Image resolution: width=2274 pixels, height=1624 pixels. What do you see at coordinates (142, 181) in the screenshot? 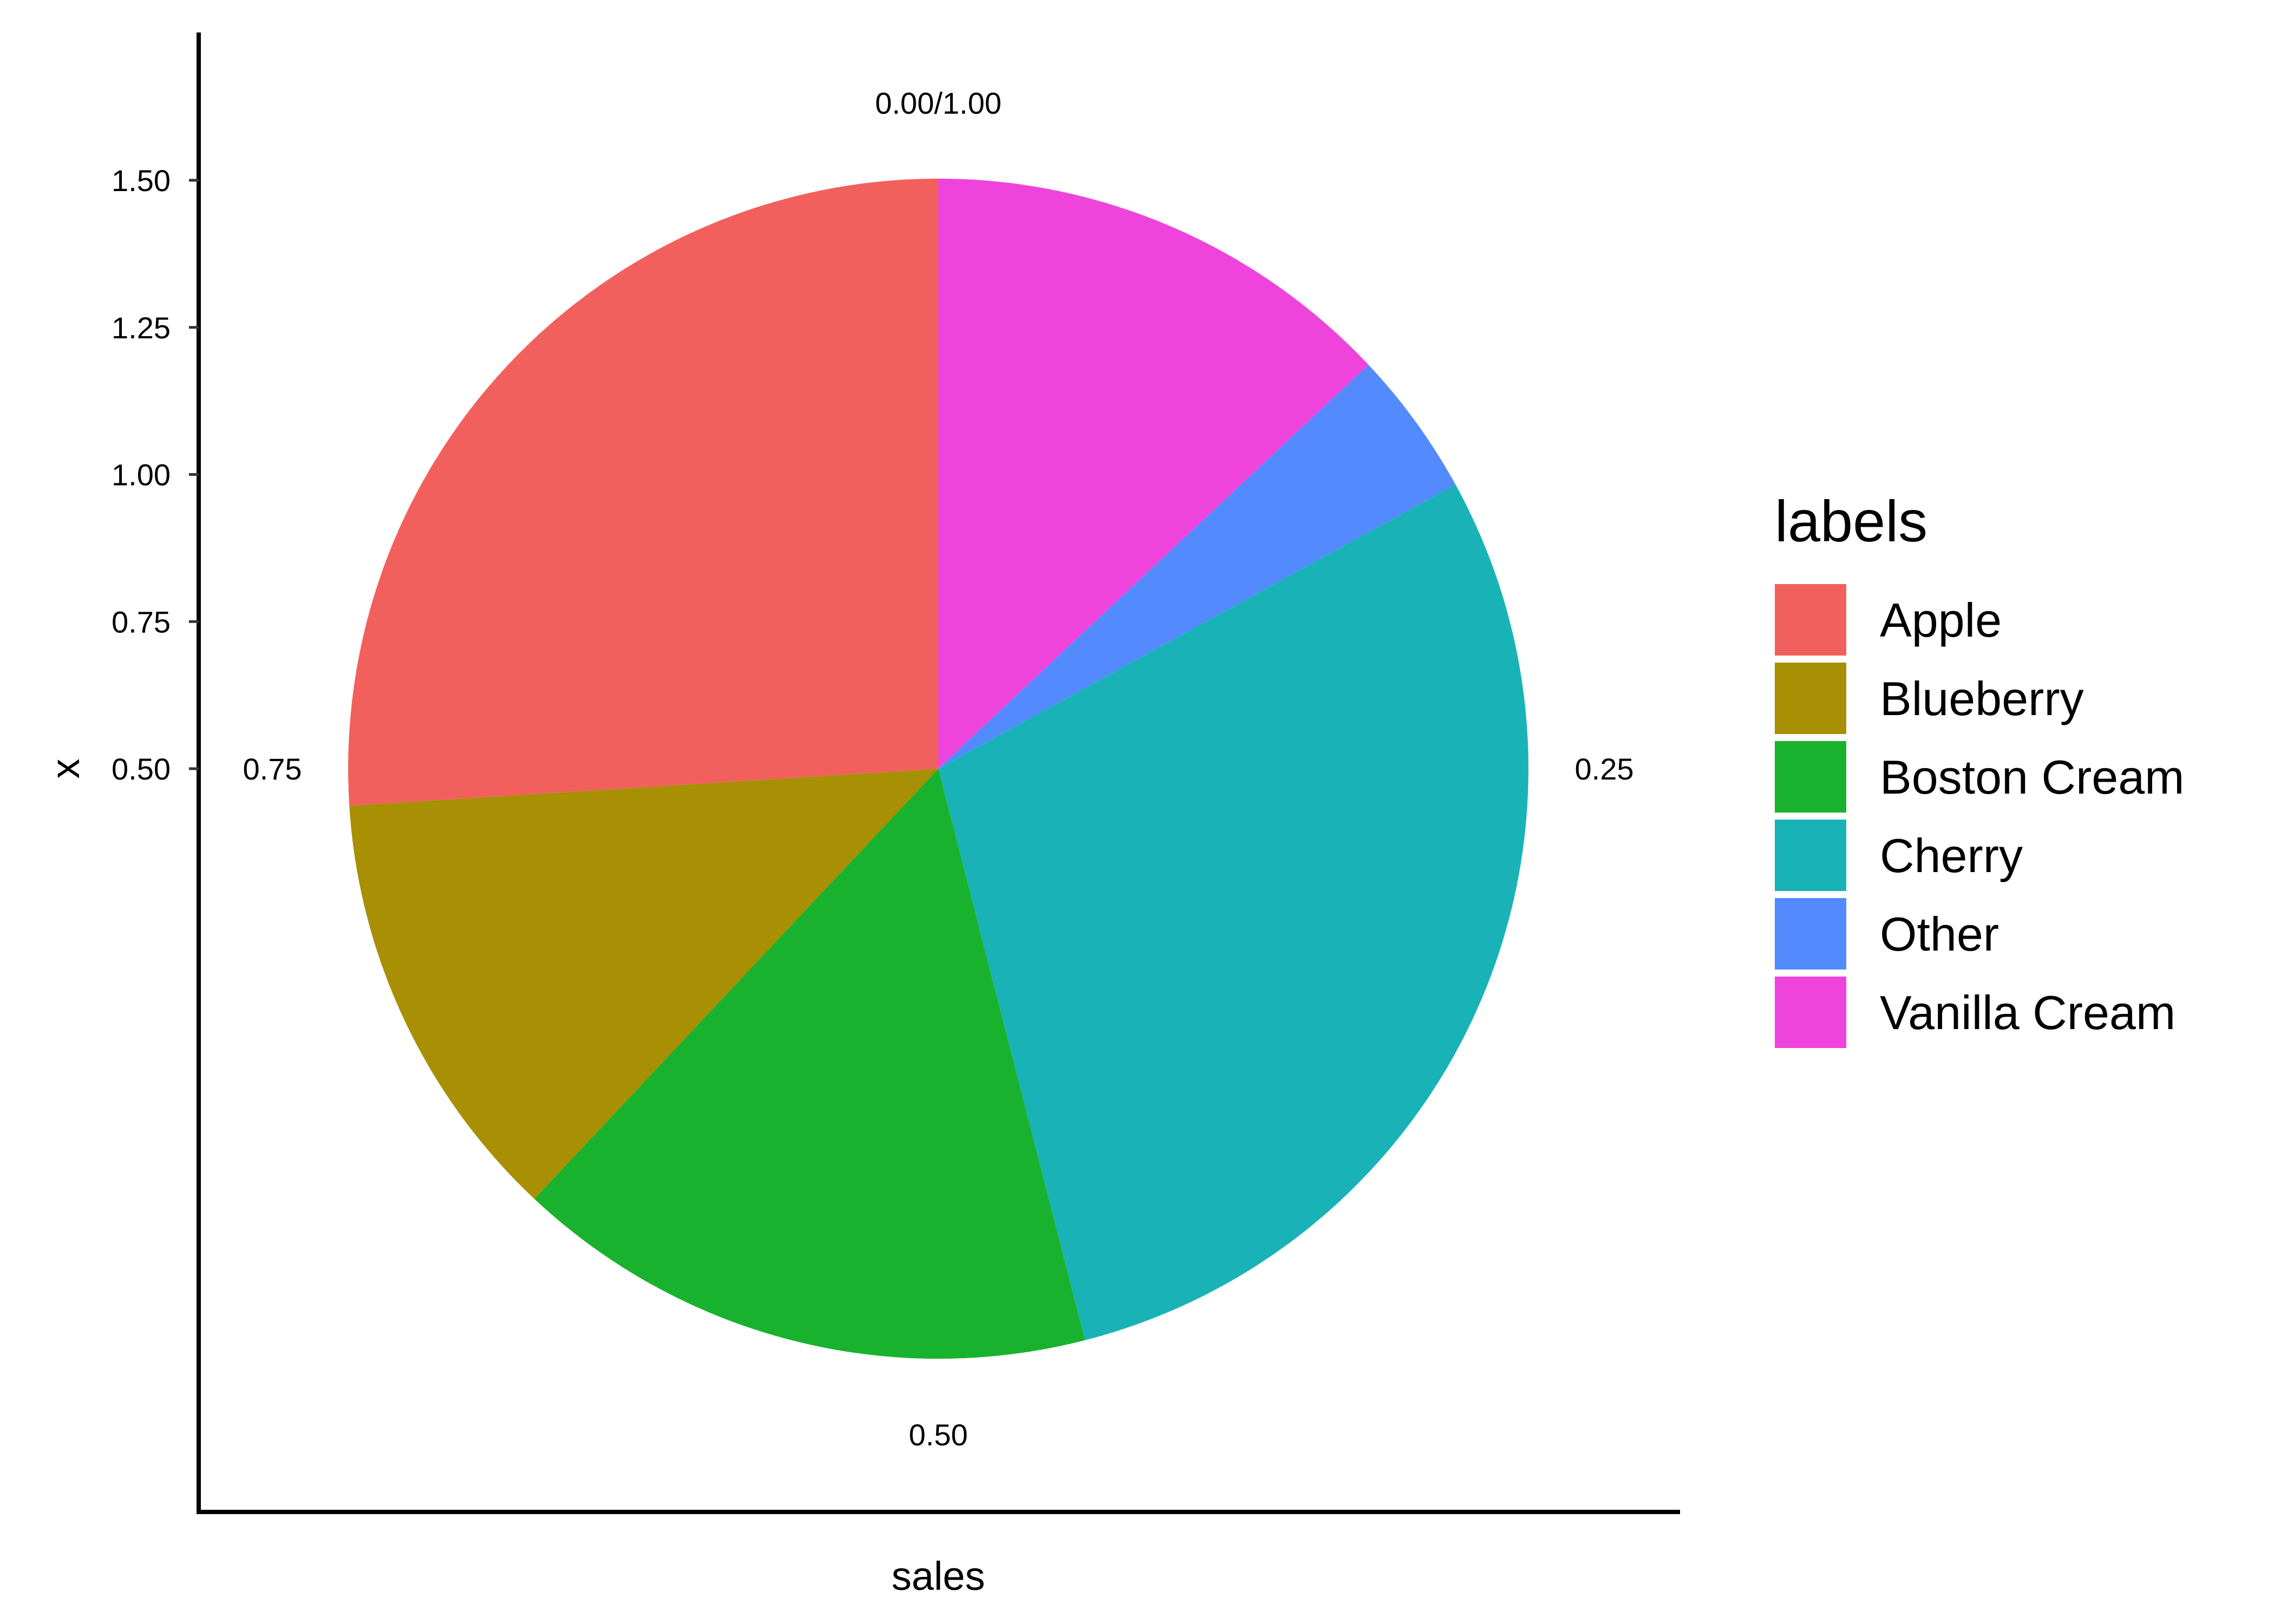
I see `y-tick-label-0: 1.50` at bounding box center [142, 181].